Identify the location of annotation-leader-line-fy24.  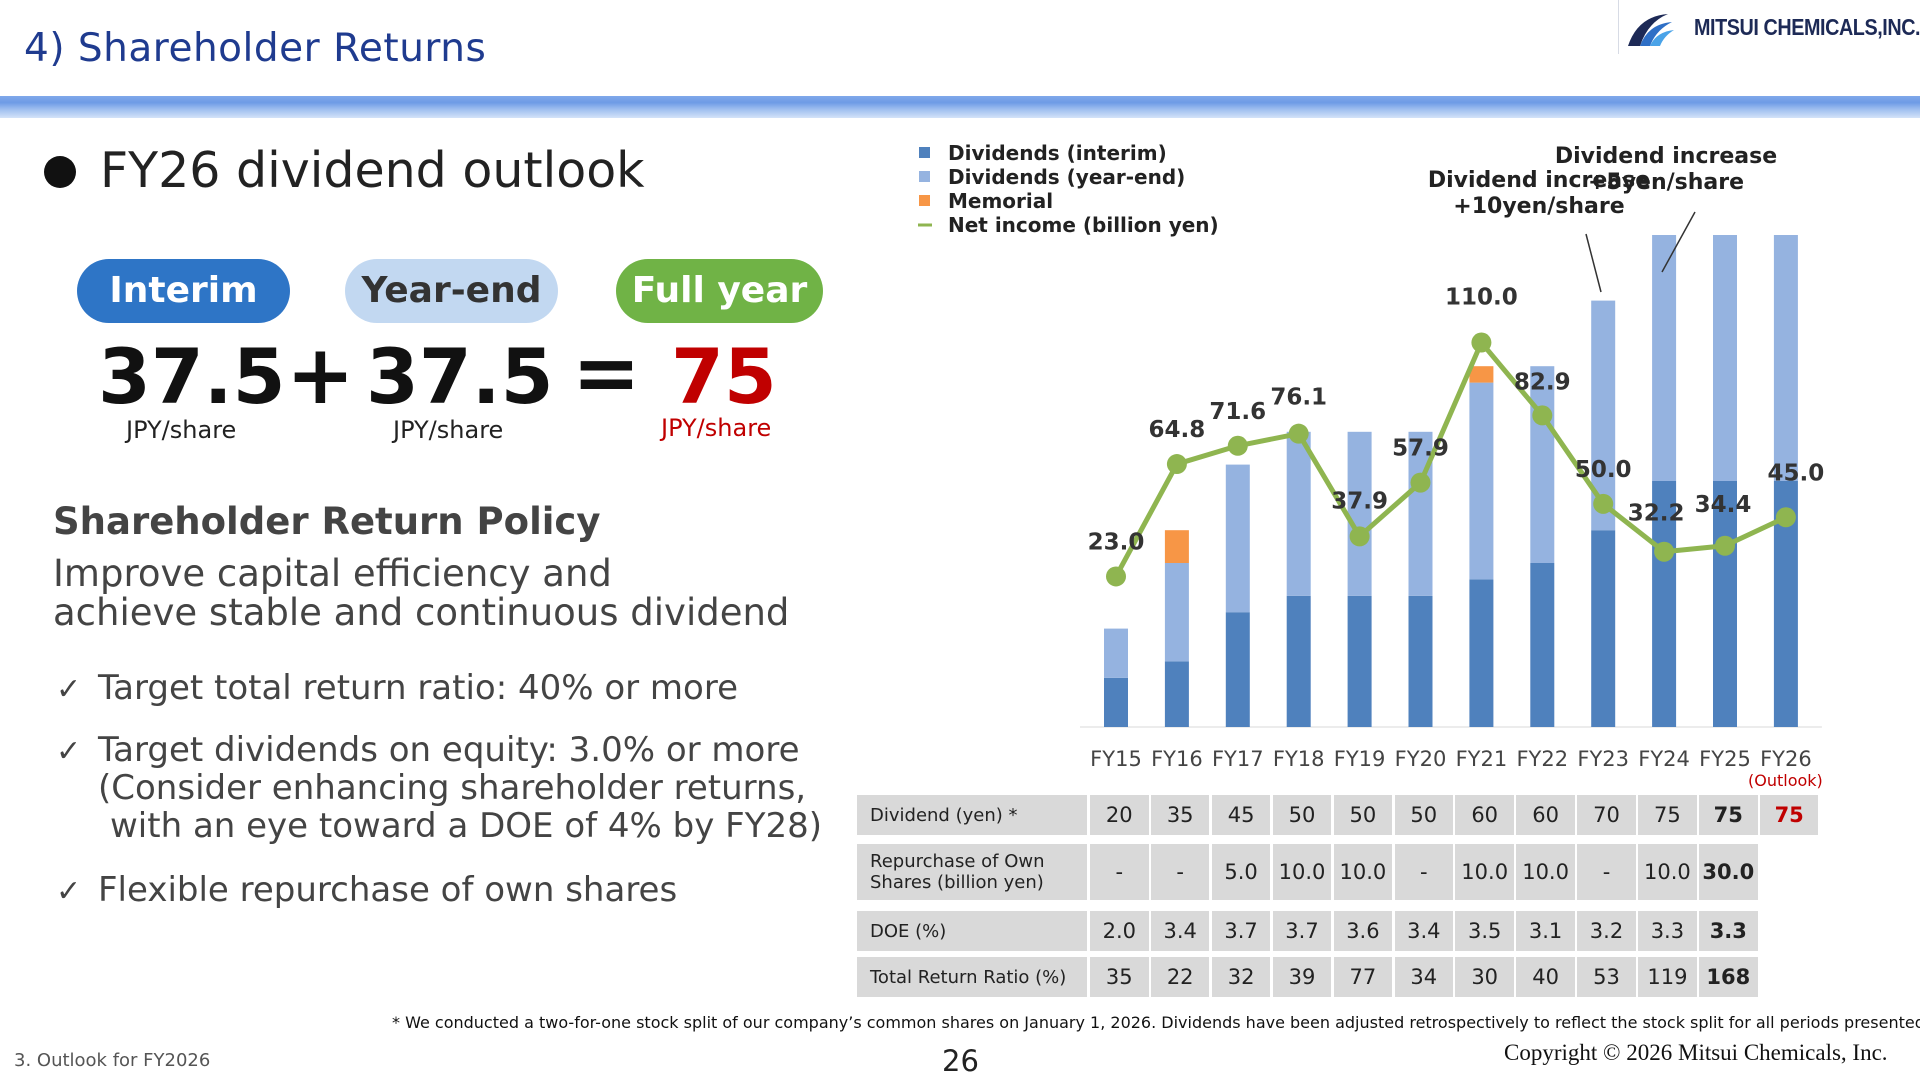
(1678, 242).